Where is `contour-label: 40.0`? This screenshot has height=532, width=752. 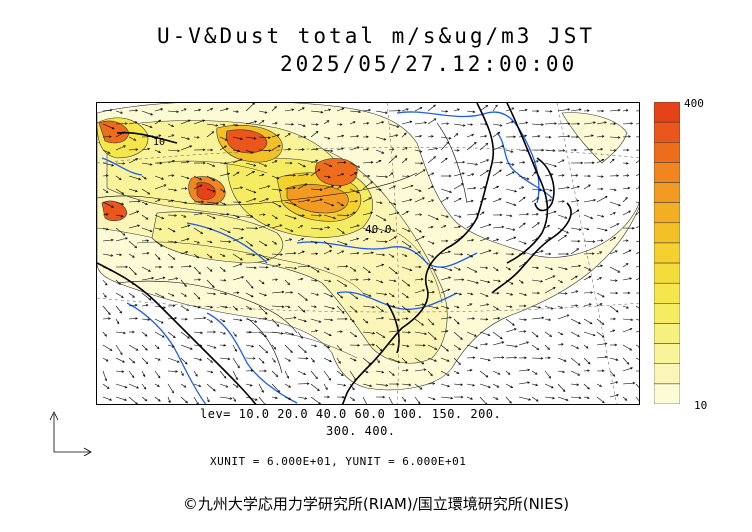
contour-label: 40.0 is located at coordinates (378, 229).